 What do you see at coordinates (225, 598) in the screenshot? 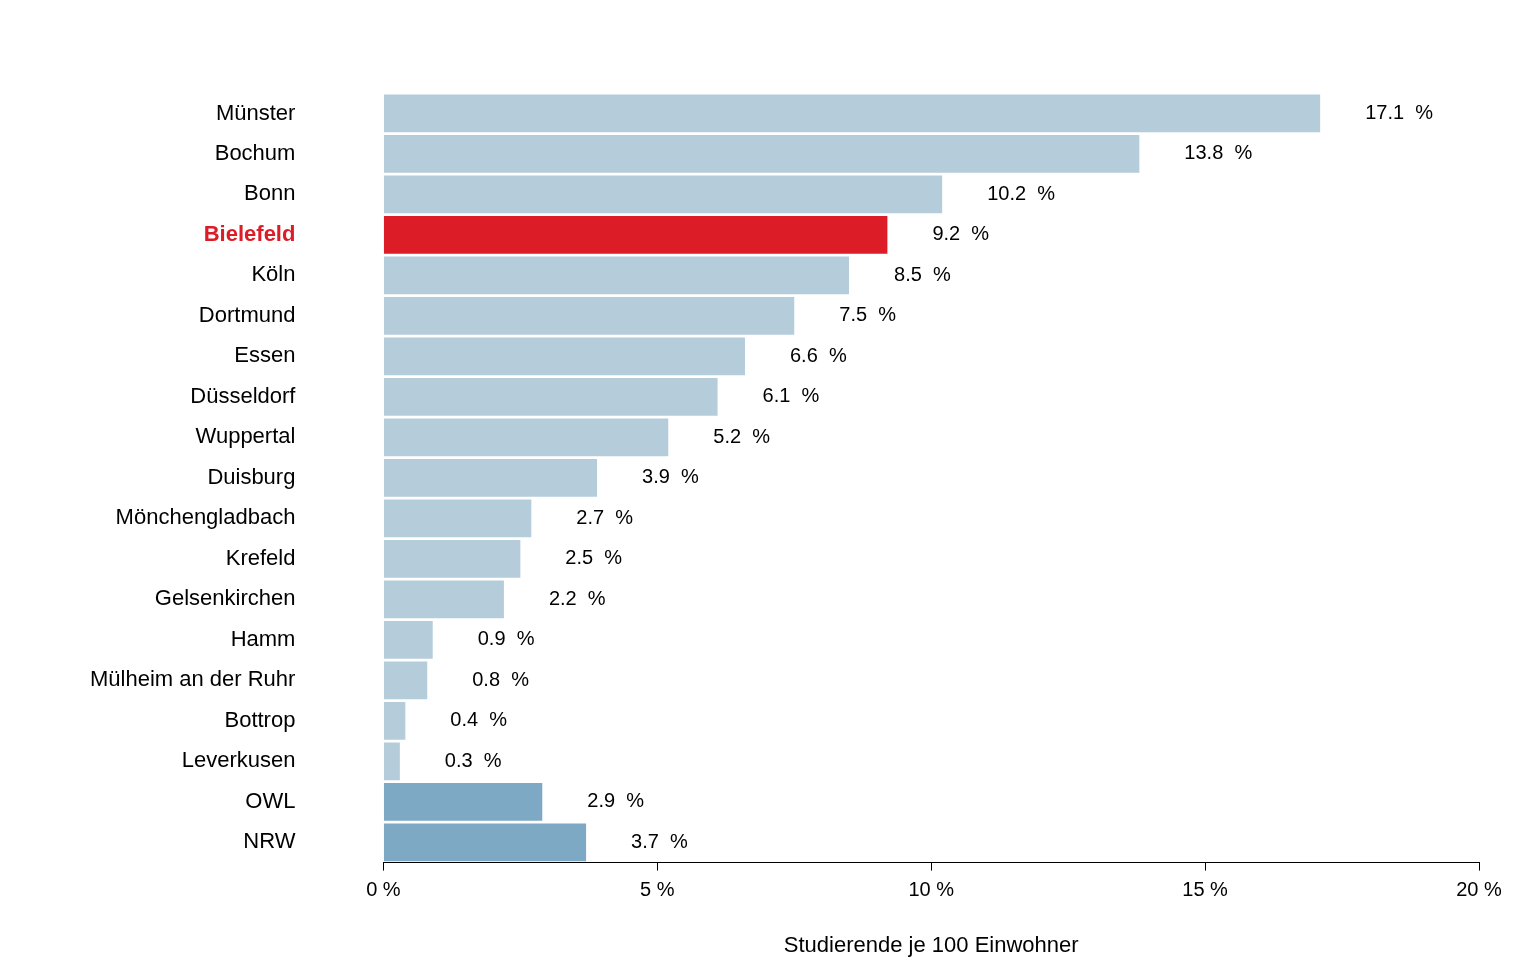
I see `y-tick-label: Gelsenkirchen` at bounding box center [225, 598].